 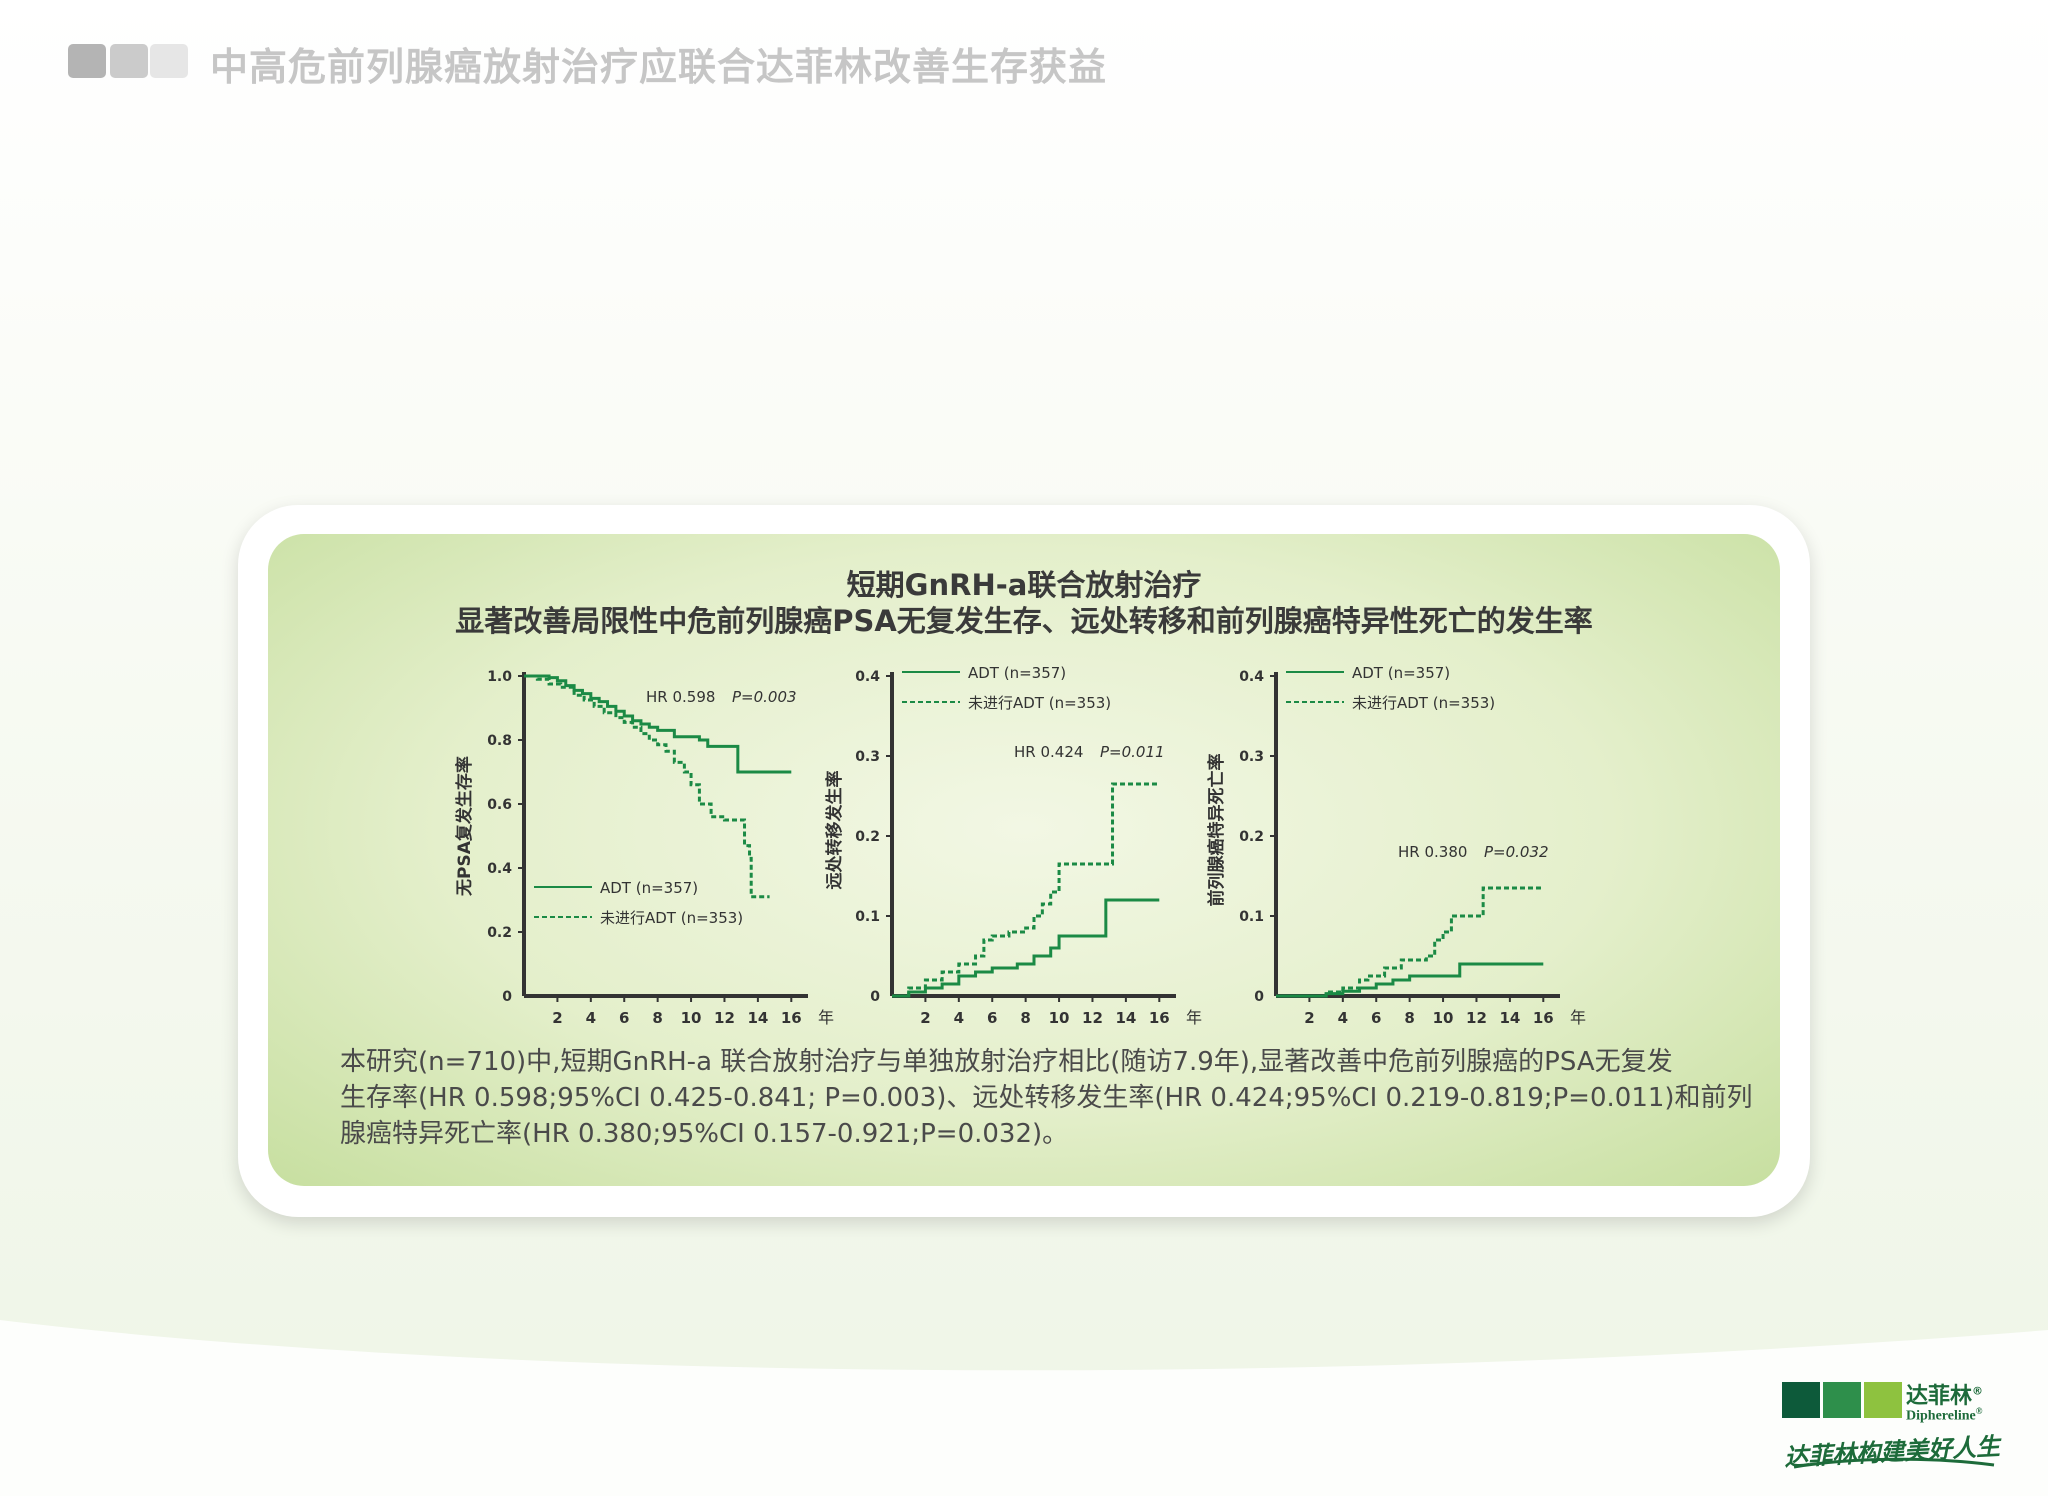 What do you see at coordinates (1216, 830) in the screenshot?
I see `chart3-y-axis-label: 前列腺癌特异死亡率` at bounding box center [1216, 830].